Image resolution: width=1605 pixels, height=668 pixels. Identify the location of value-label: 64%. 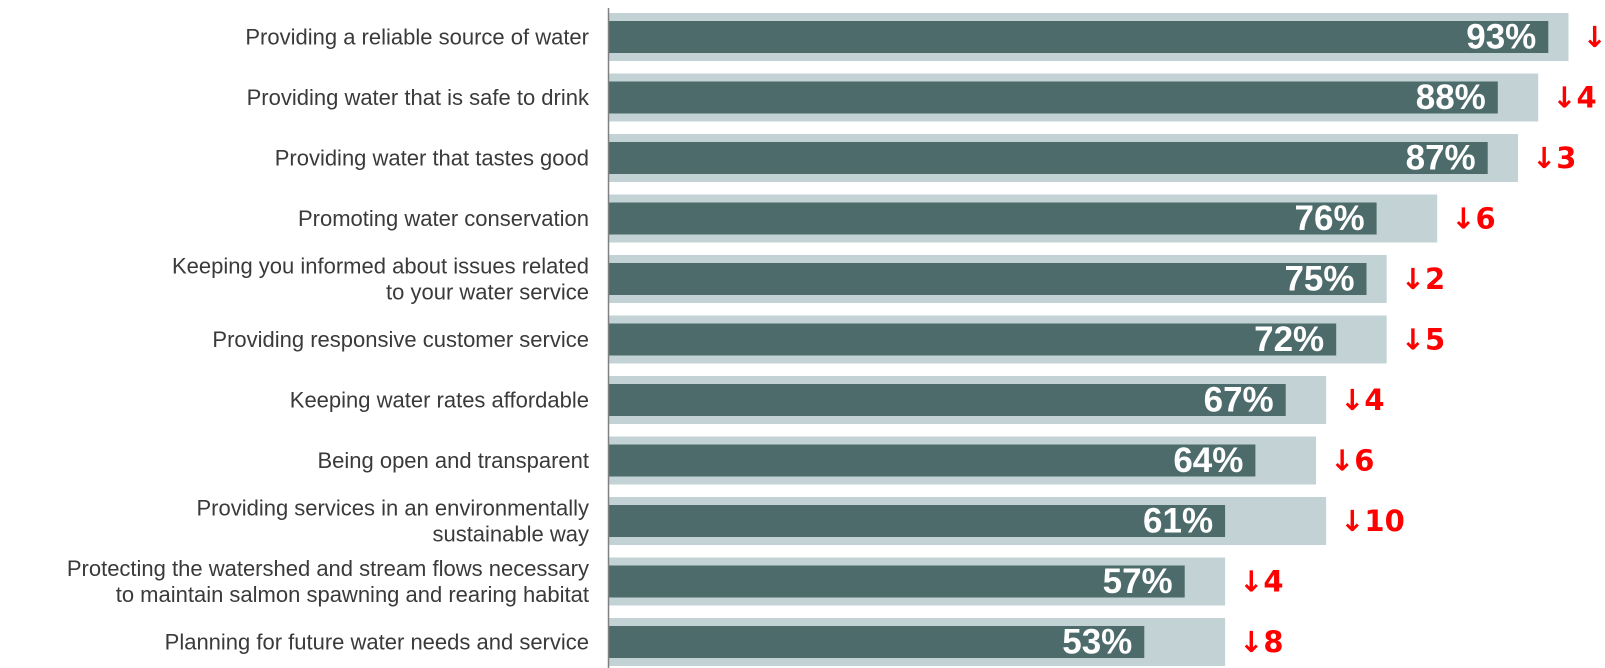
(1208, 460).